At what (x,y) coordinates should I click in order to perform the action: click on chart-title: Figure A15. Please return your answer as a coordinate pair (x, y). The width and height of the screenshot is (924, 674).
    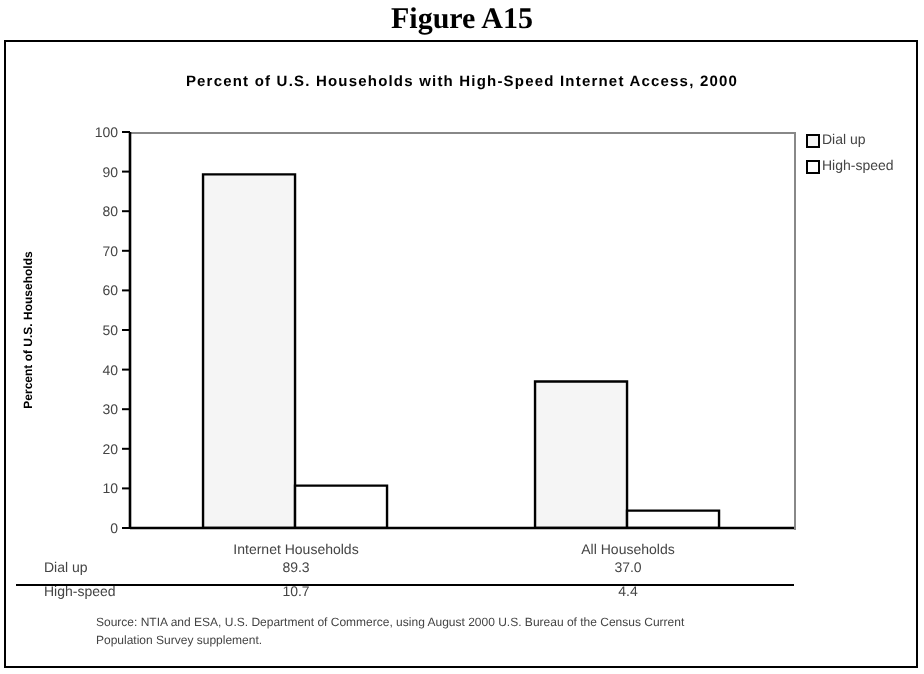
    Looking at the image, I should click on (462, 21).